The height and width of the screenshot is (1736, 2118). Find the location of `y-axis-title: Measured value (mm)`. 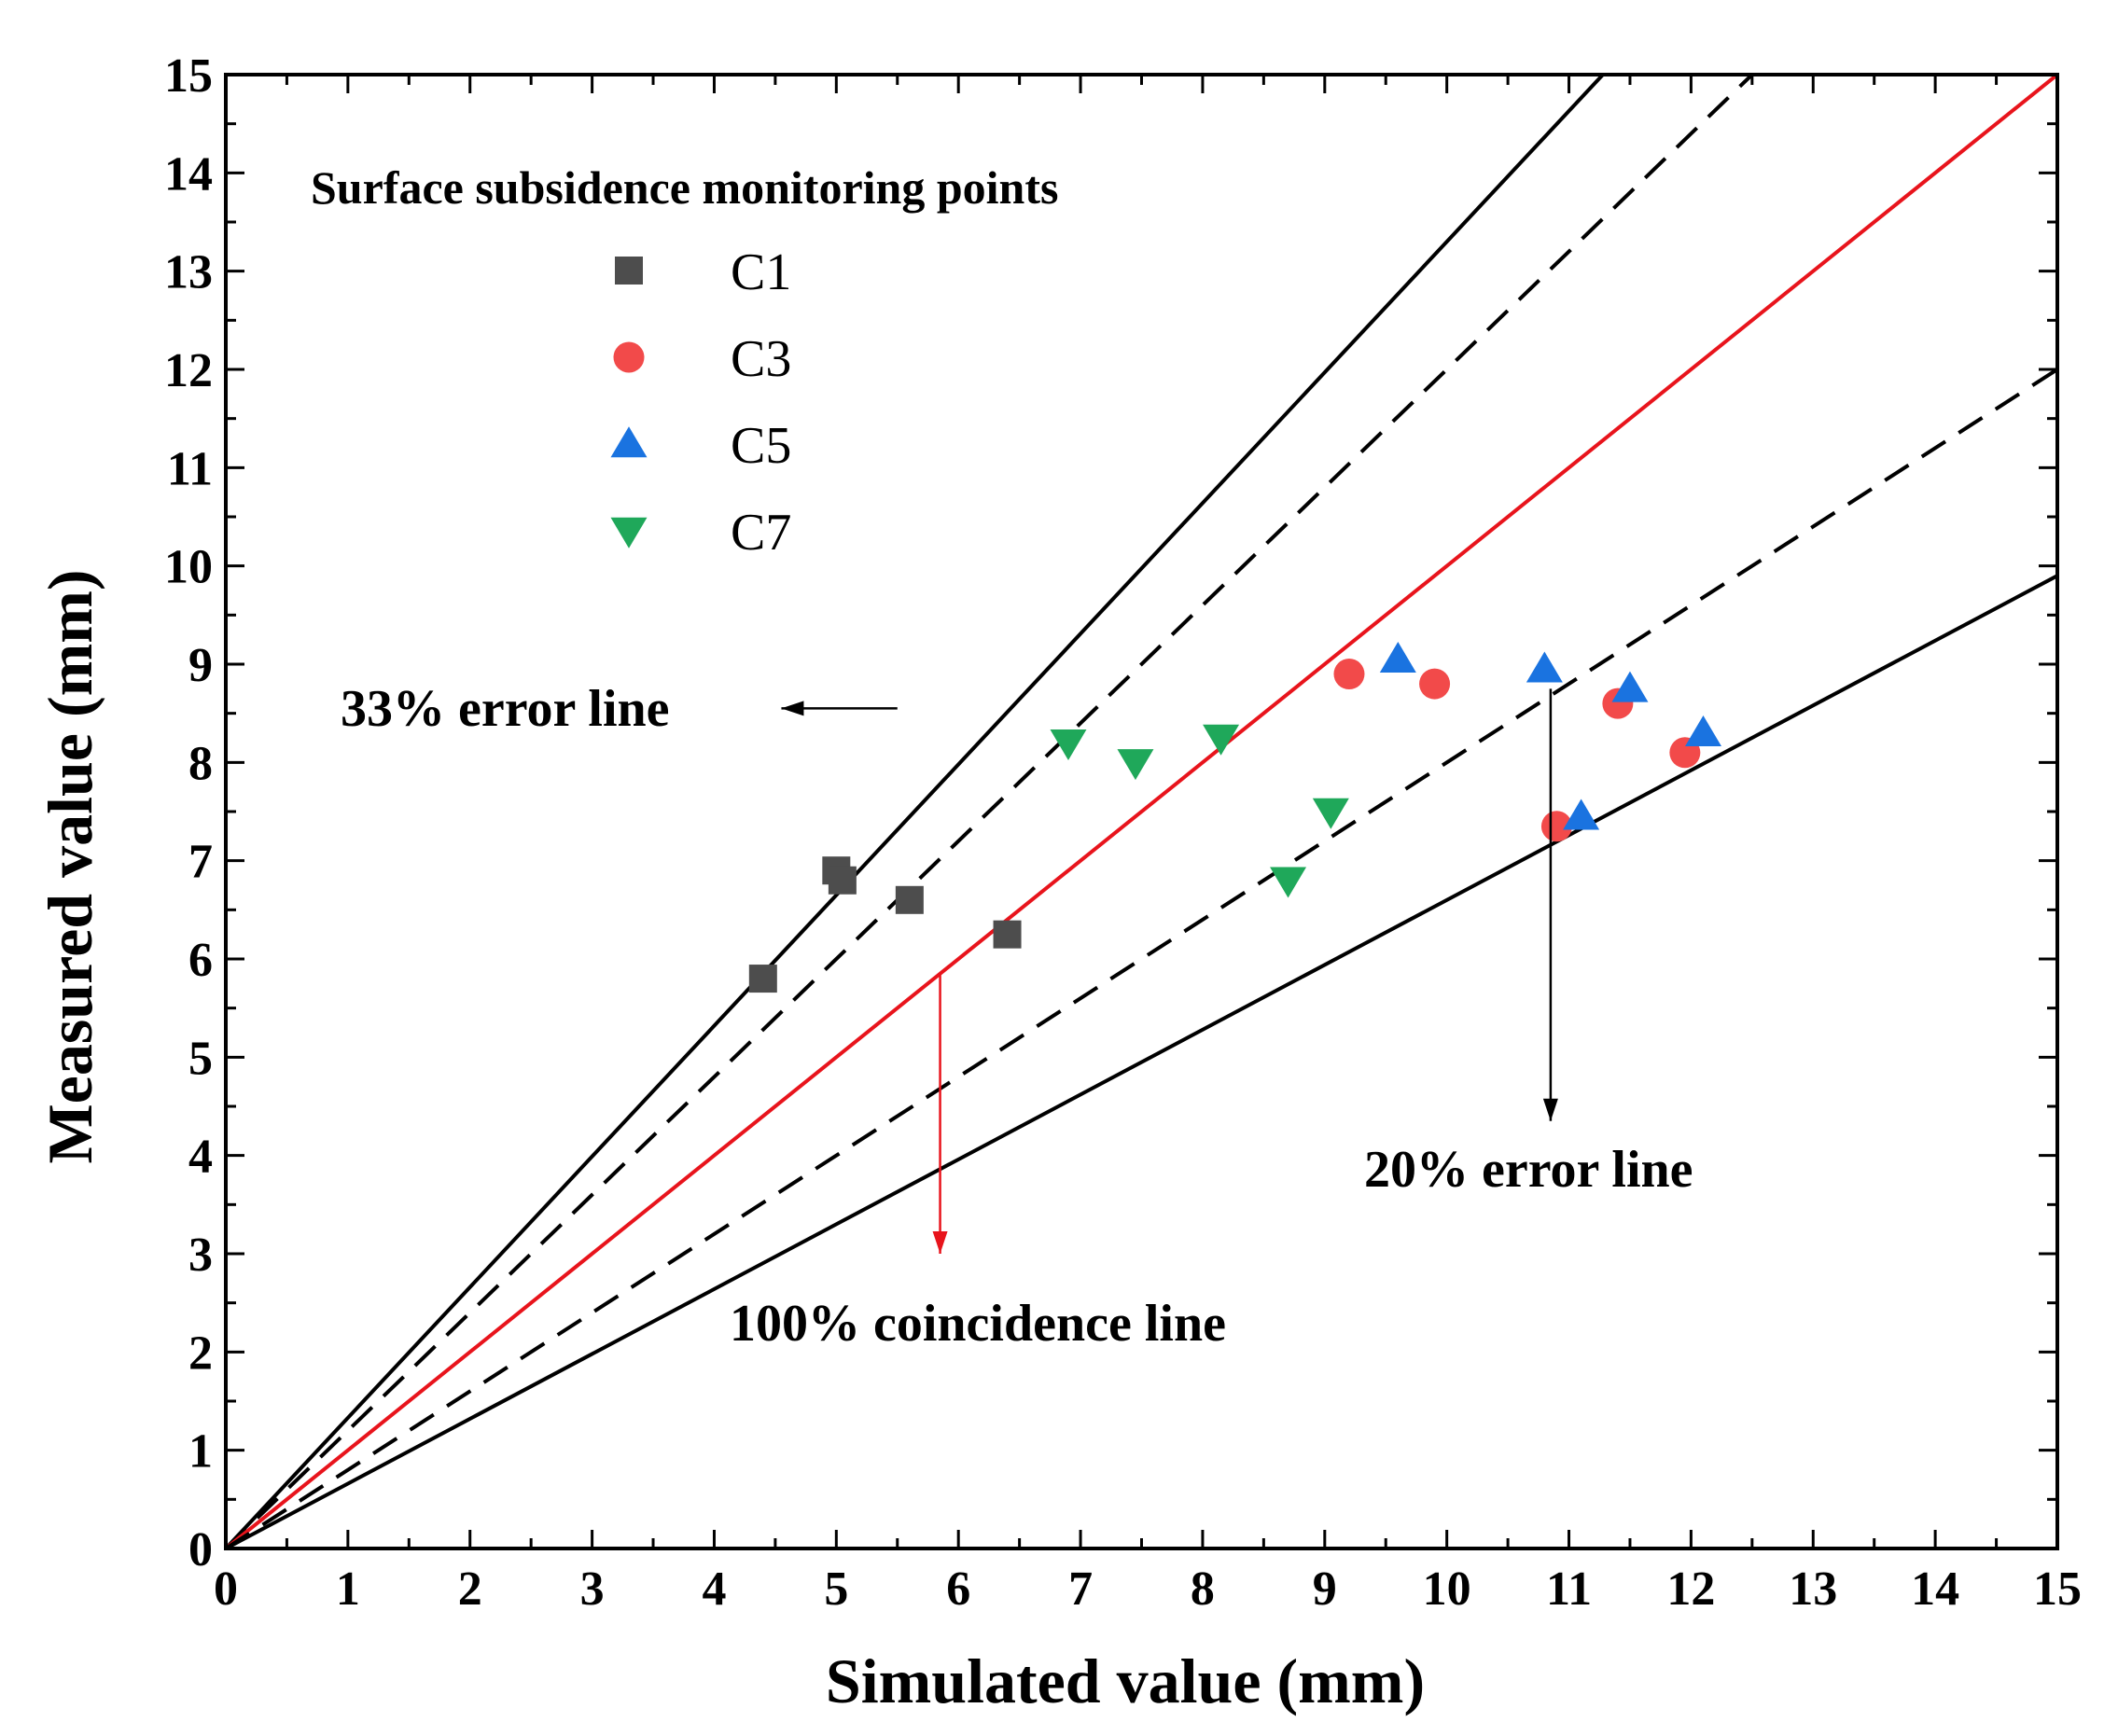

y-axis-title: Measured value (mm) is located at coordinates (70, 866).